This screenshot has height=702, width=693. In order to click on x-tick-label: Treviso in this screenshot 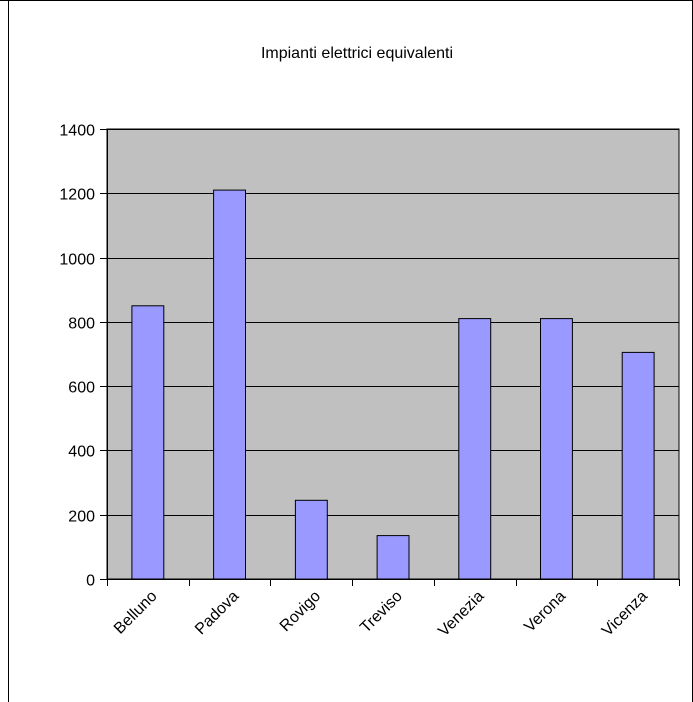, I will do `click(381, 612)`.